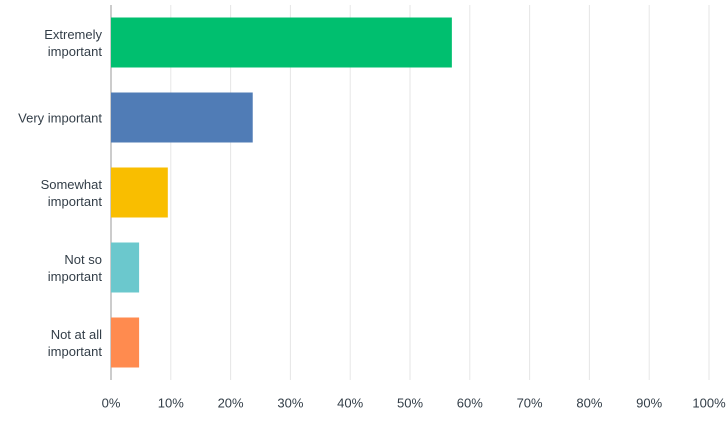 This screenshot has height=423, width=728. I want to click on x-tick-label: 100%, so click(709, 402).